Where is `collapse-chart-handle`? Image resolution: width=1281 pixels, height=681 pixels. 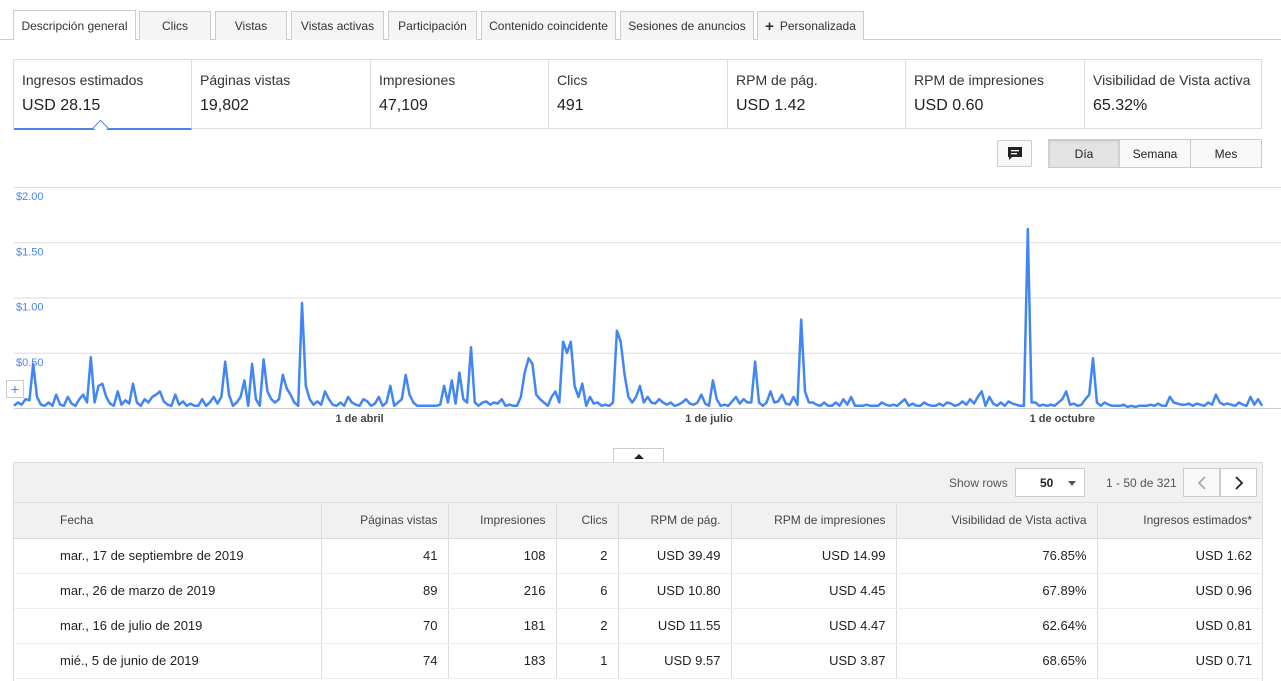
collapse-chart-handle is located at coordinates (638, 455).